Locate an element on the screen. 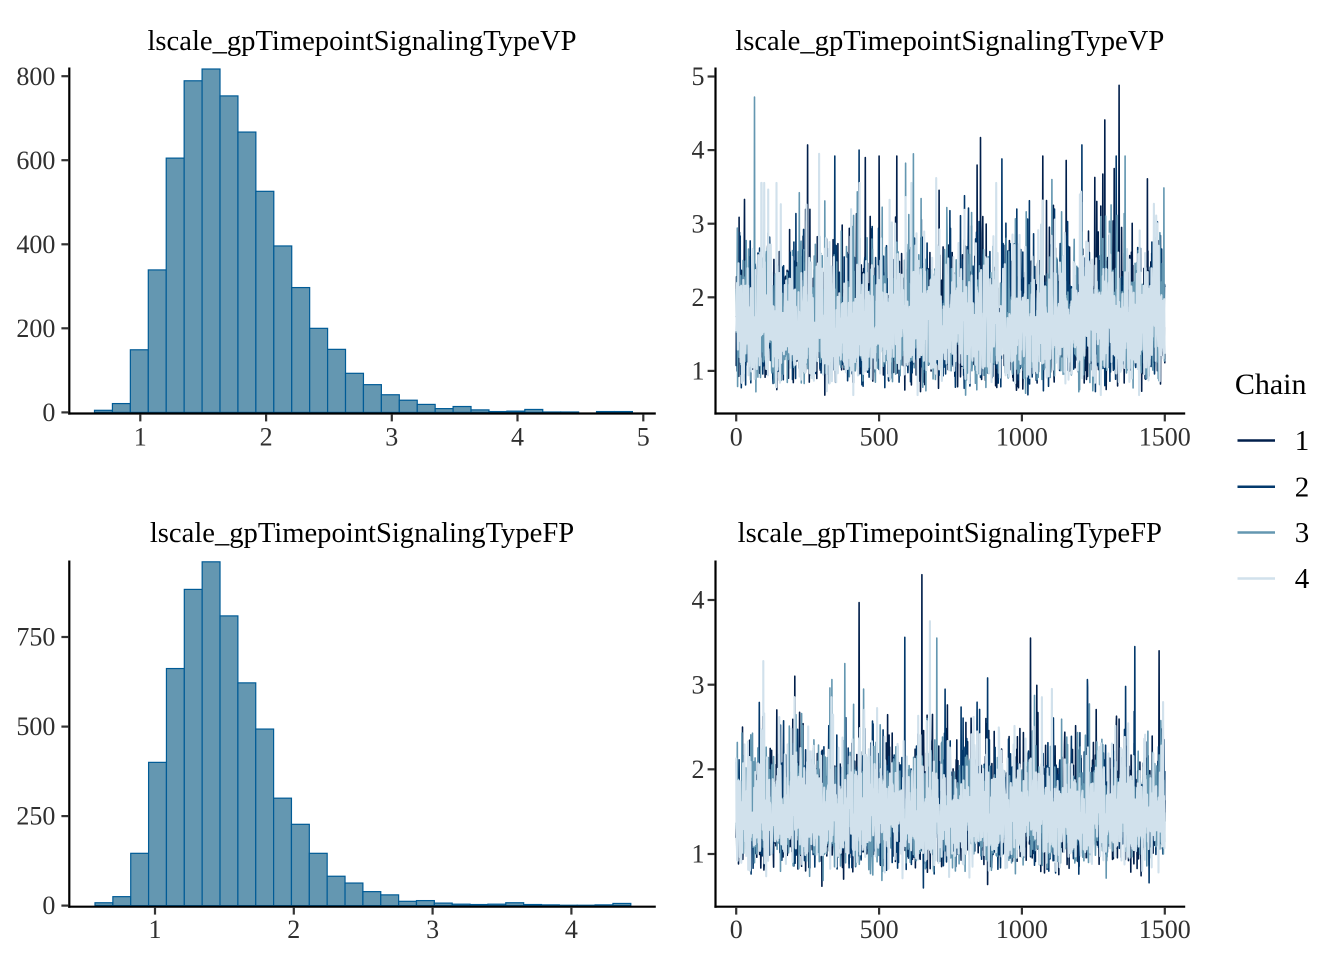 The width and height of the screenshot is (1344, 960). svg-text: 400 is located at coordinates (35, 244).